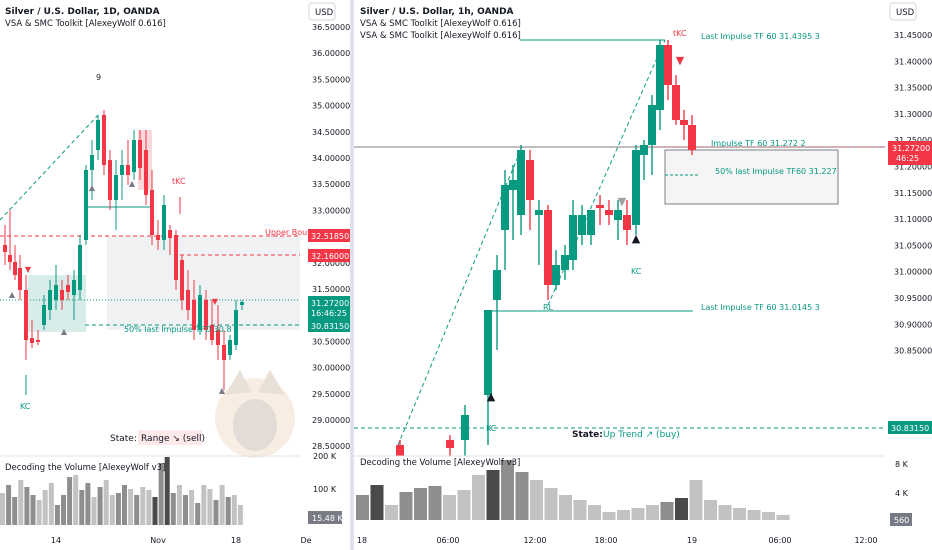  What do you see at coordinates (305, 540) in the screenshot?
I see `left-time-tick: De` at bounding box center [305, 540].